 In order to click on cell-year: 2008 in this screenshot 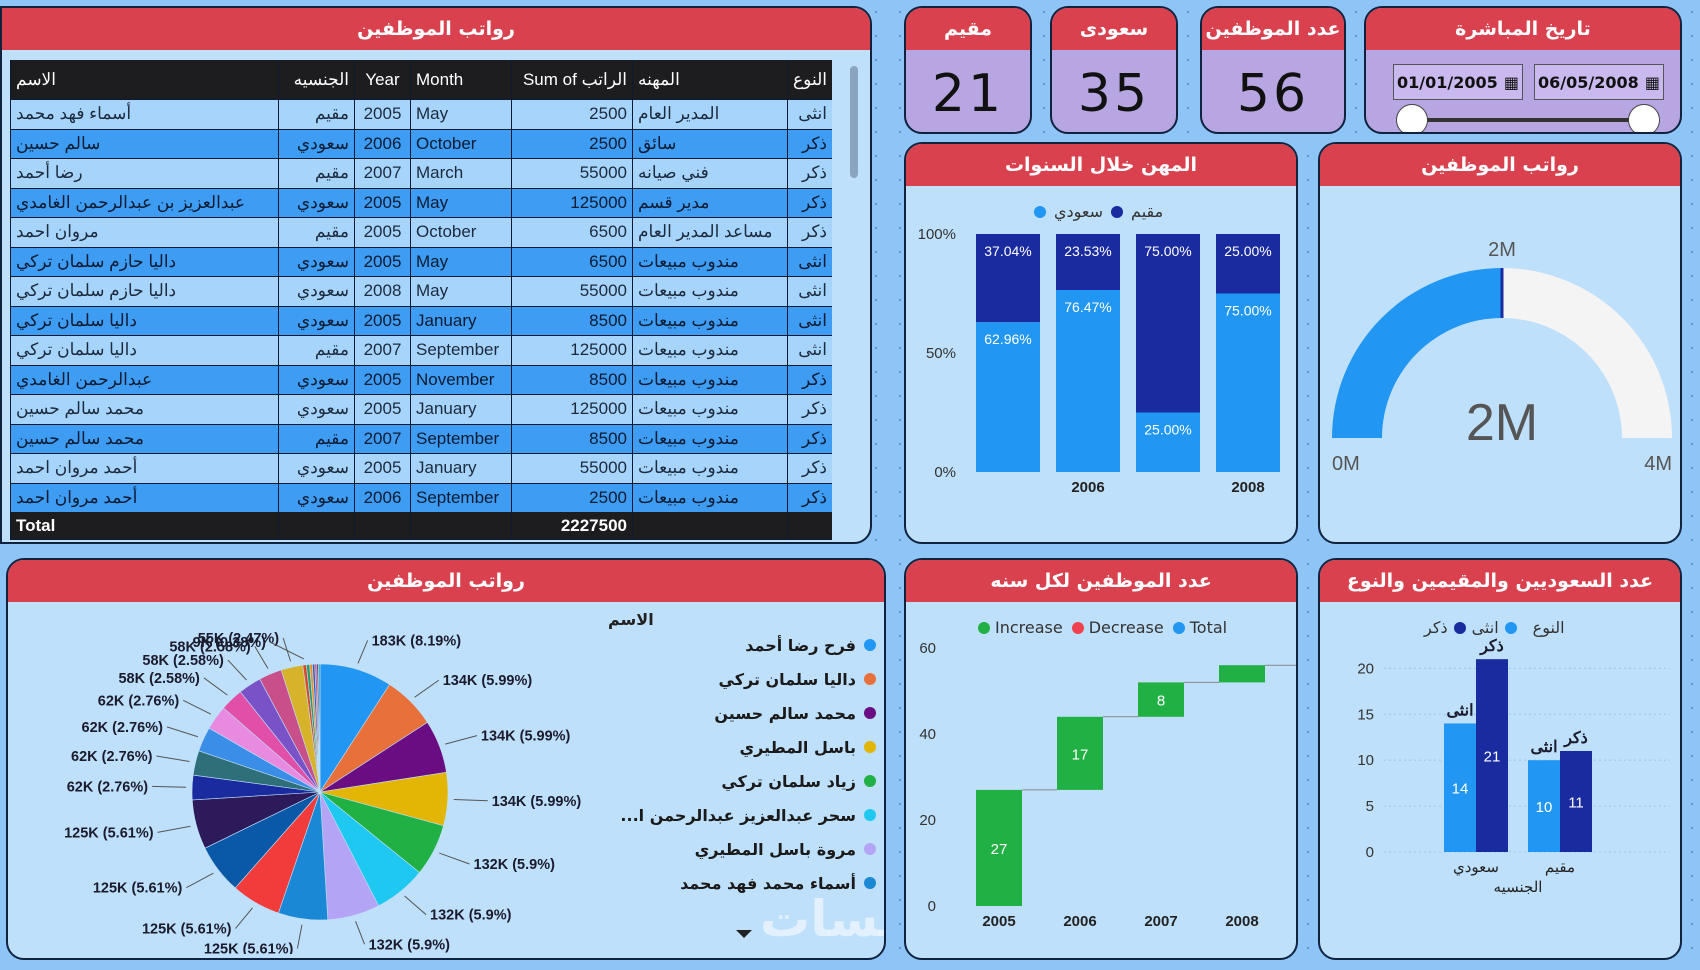, I will do `click(382, 291)`.